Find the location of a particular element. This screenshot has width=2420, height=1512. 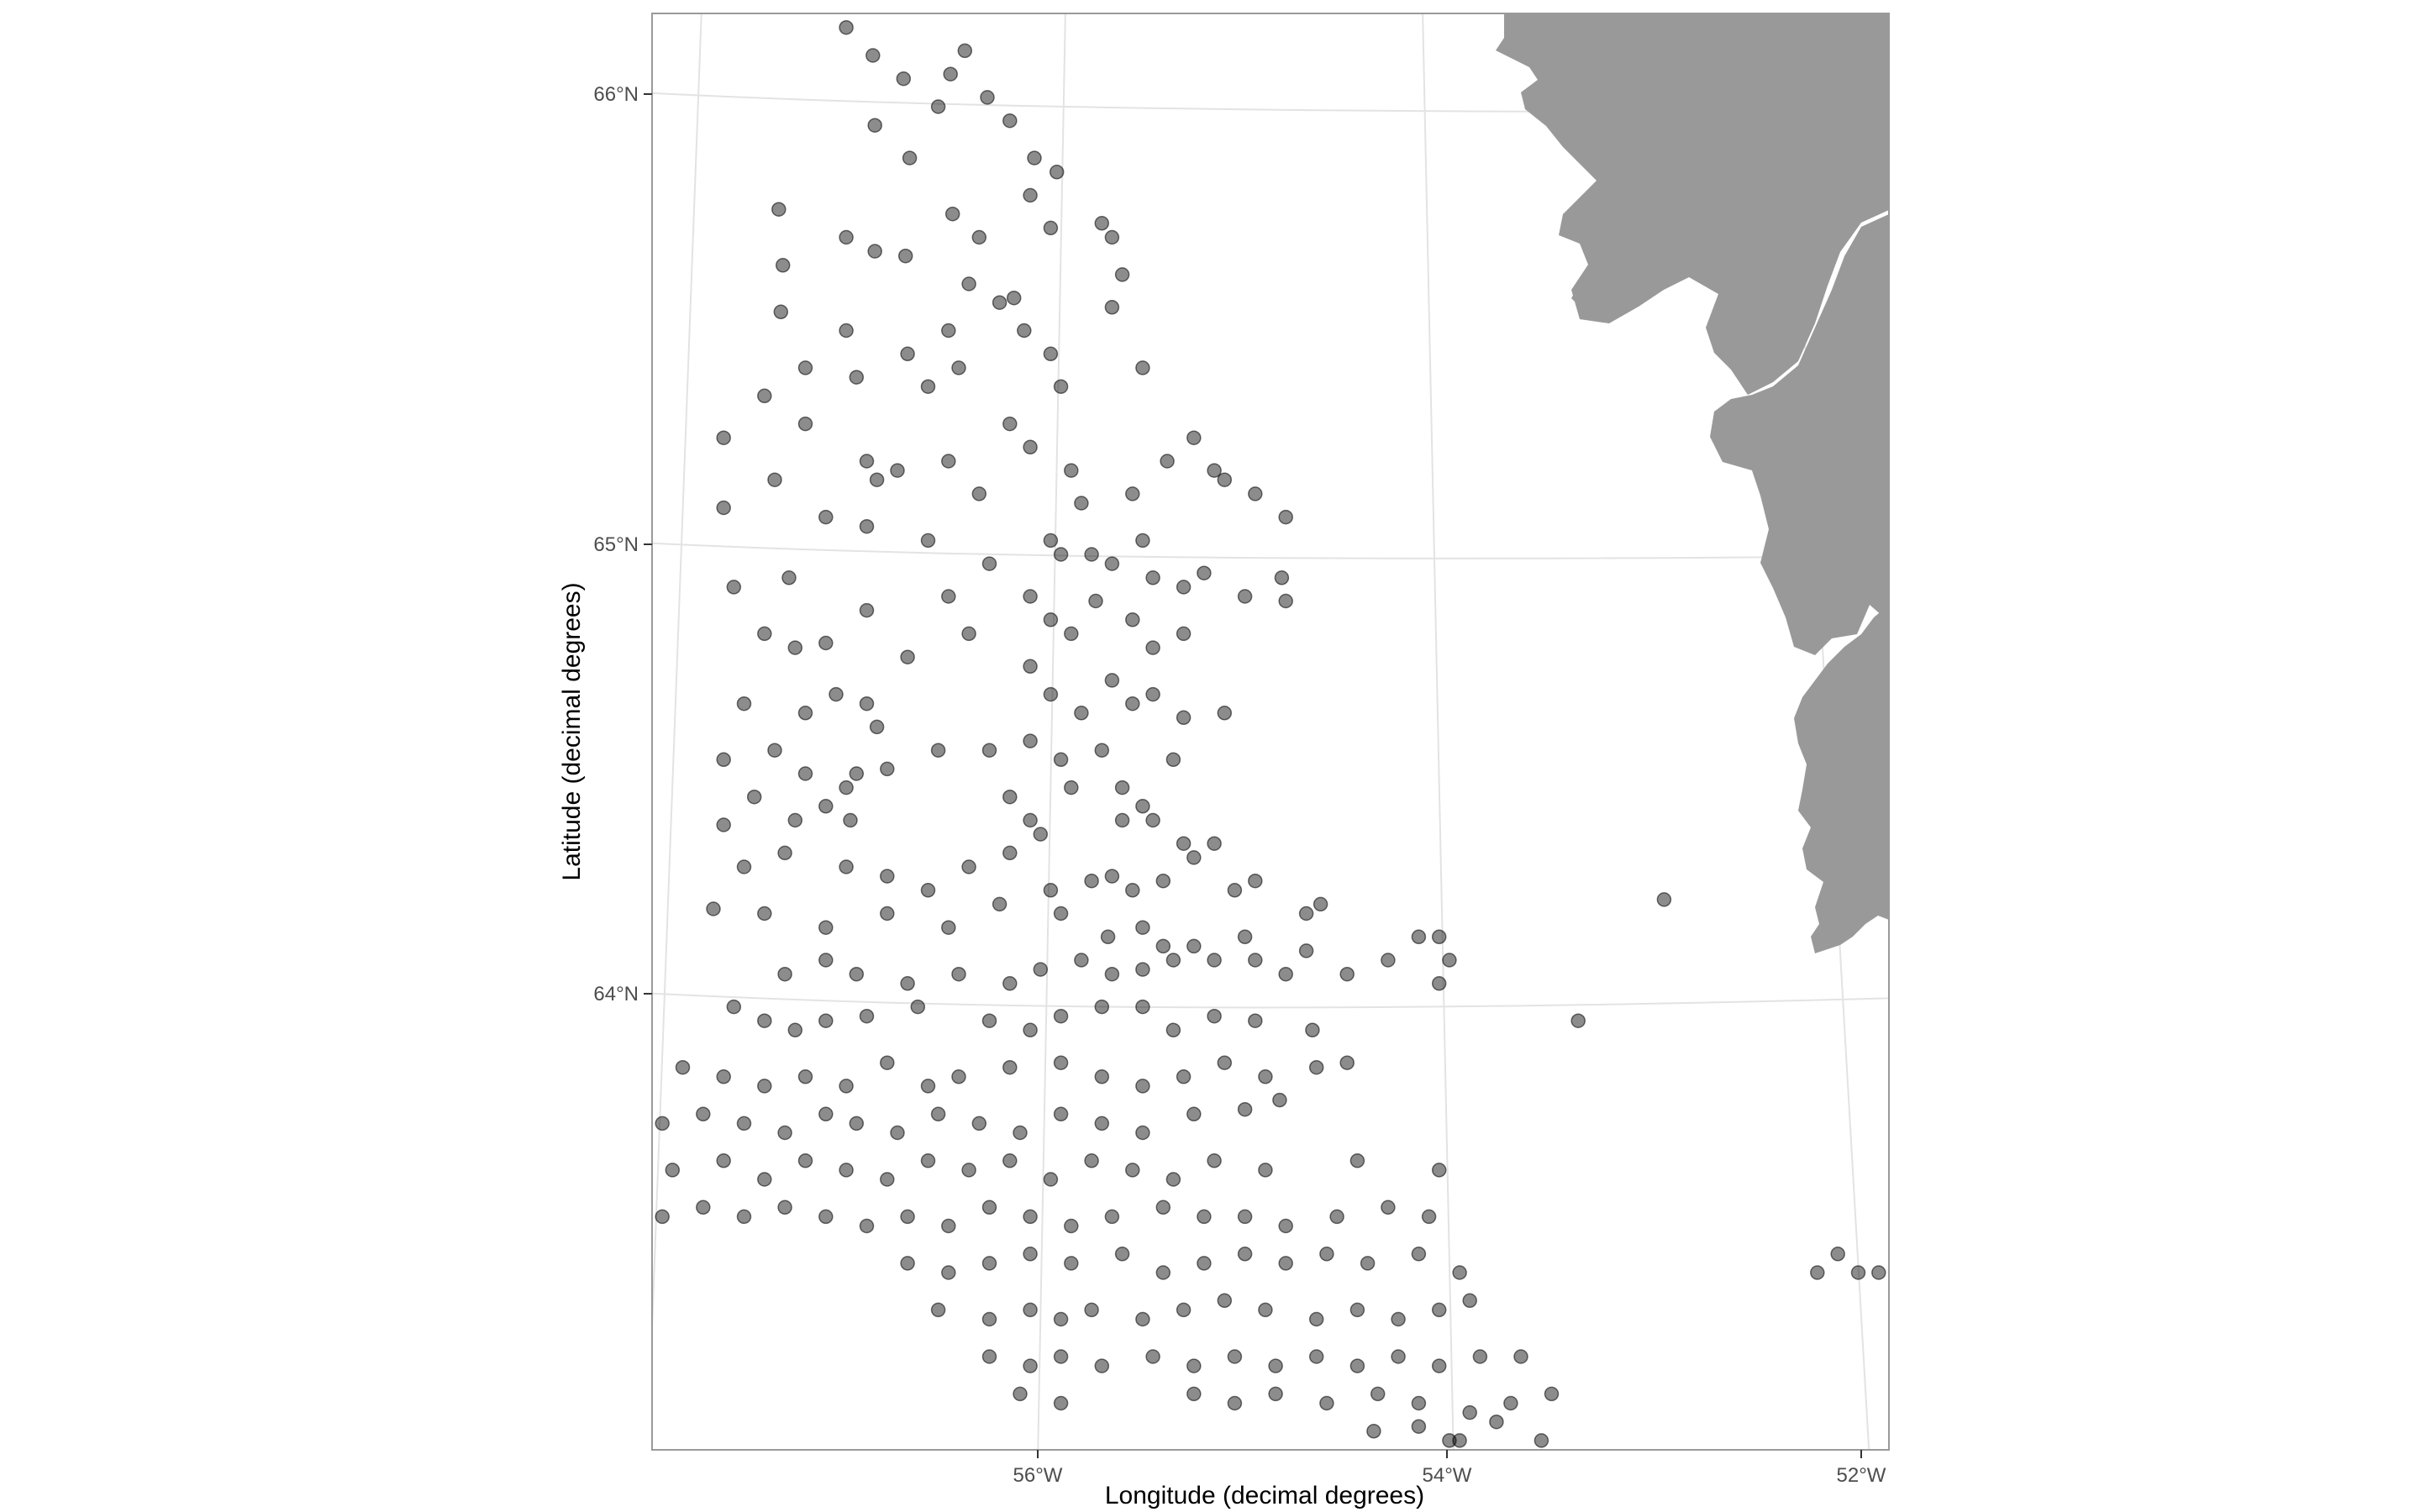

y-tick-label: 65°N is located at coordinates (616, 544).